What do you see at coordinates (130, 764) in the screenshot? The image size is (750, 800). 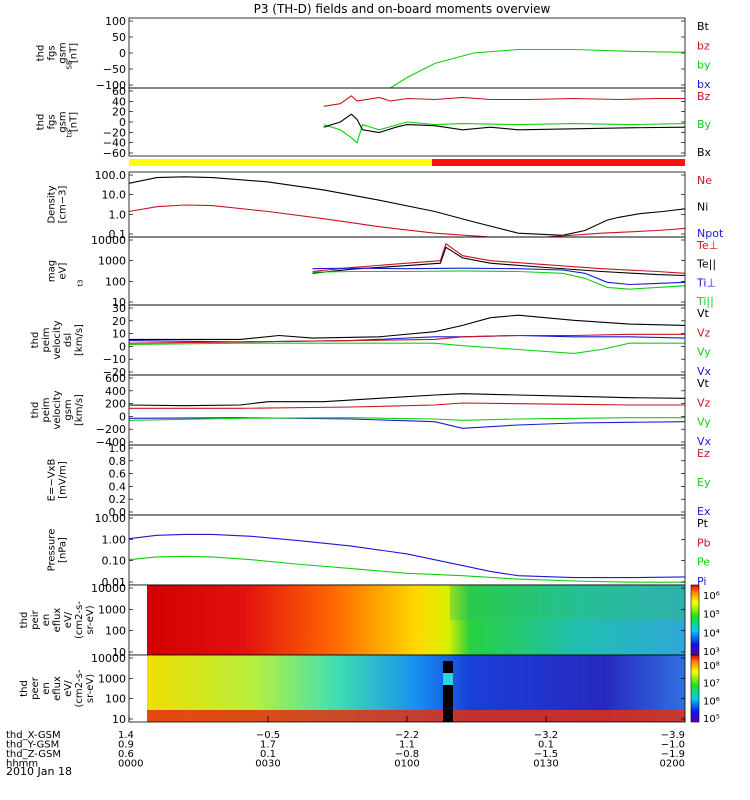 I see `ephemeris-value: 0000` at bounding box center [130, 764].